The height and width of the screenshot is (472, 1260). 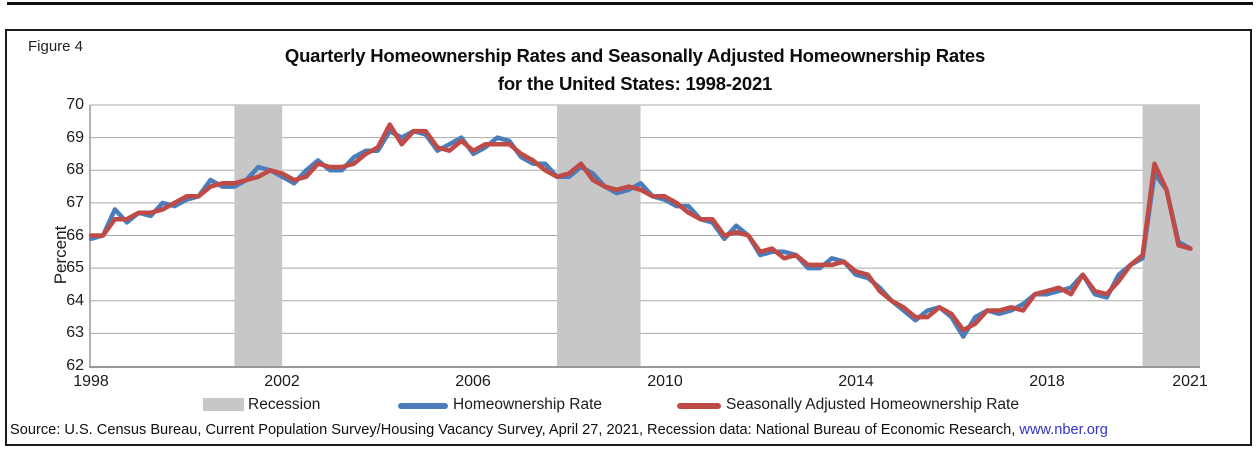 I want to click on y-tick-label-67: 67, so click(x=75, y=202).